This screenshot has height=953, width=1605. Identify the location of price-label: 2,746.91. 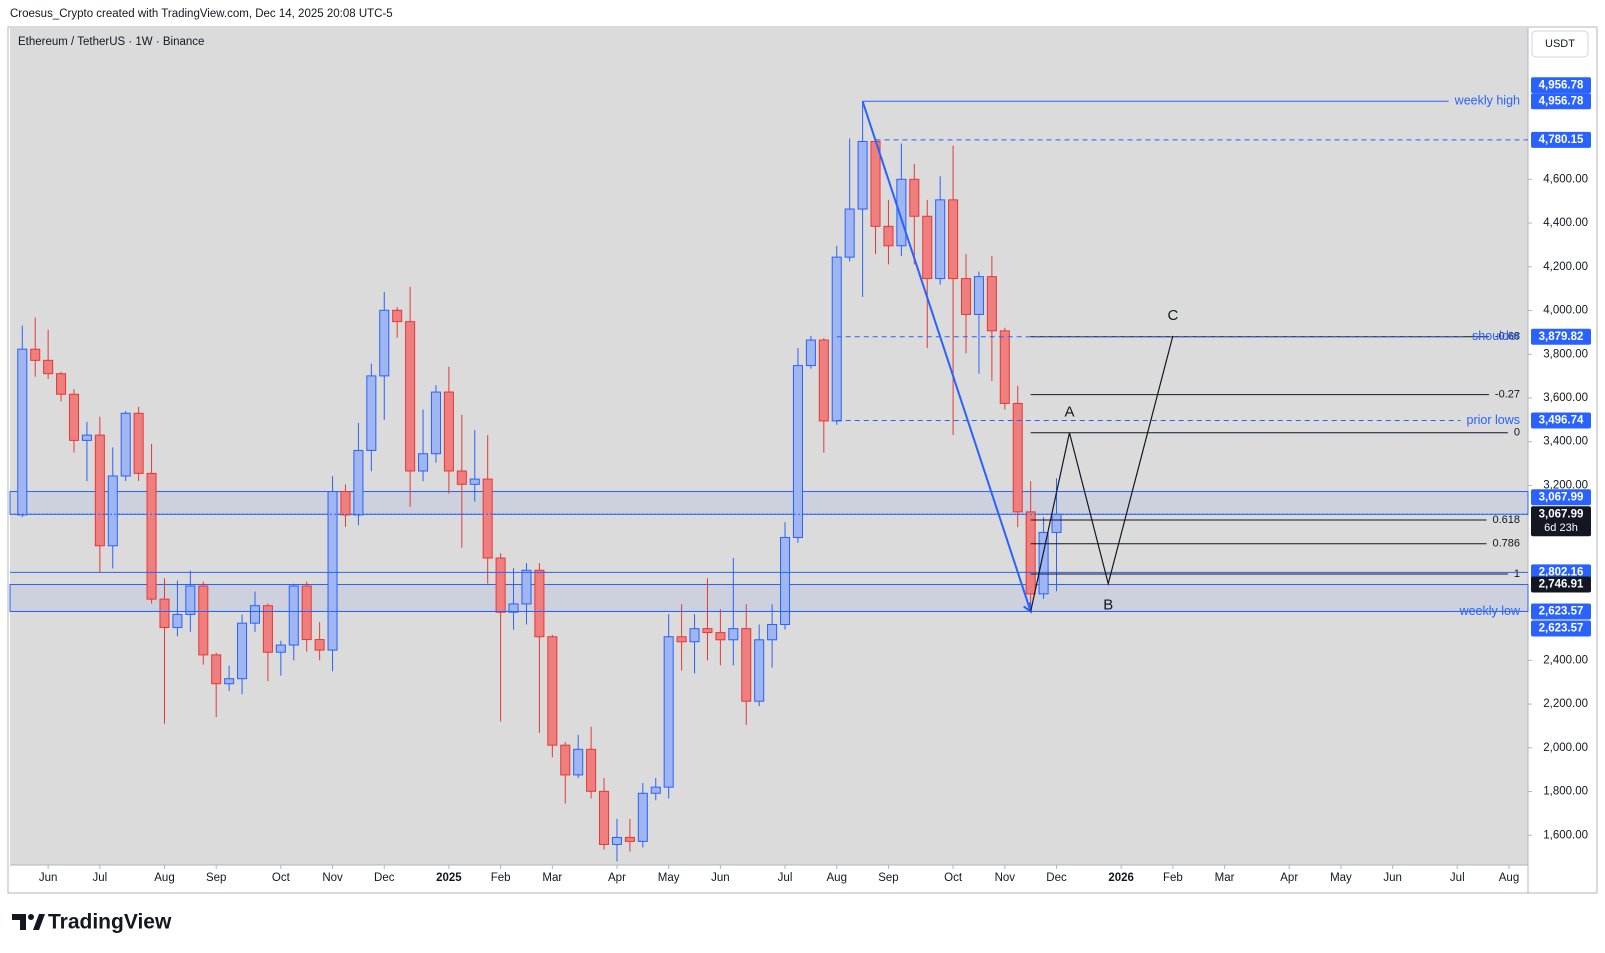
(1561, 585).